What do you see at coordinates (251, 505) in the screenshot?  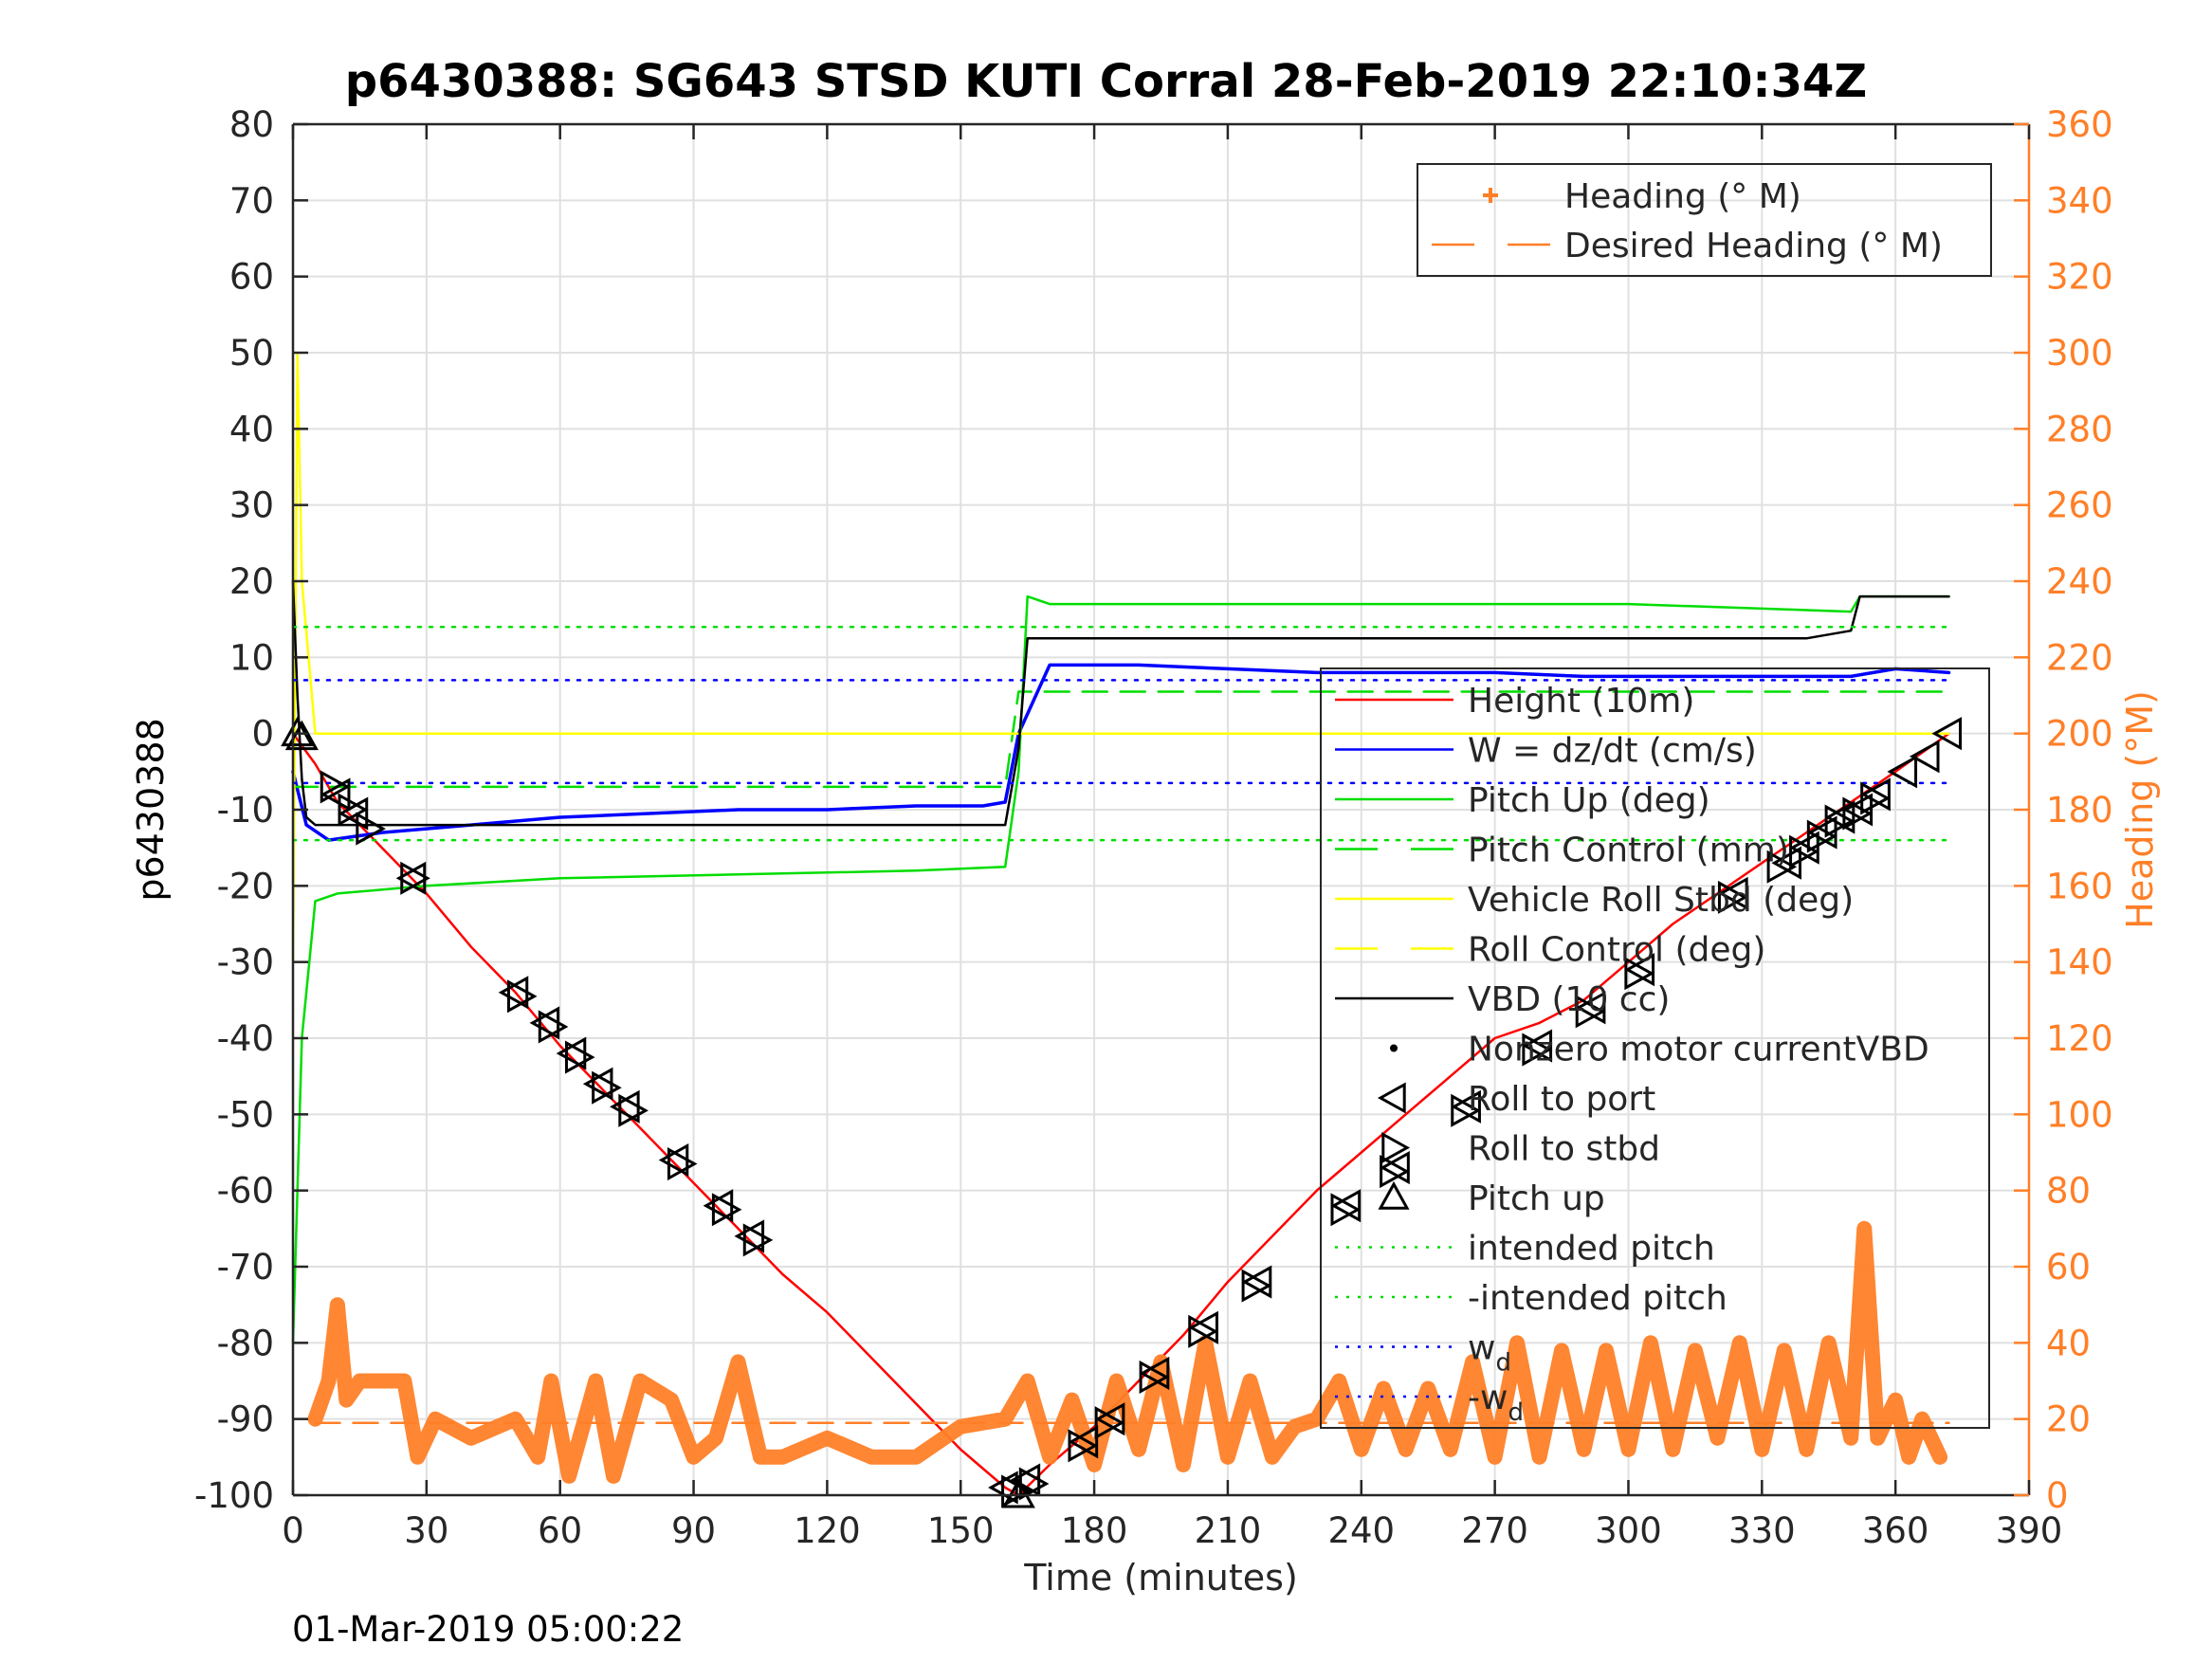 I see `y-tick-label-left: 30` at bounding box center [251, 505].